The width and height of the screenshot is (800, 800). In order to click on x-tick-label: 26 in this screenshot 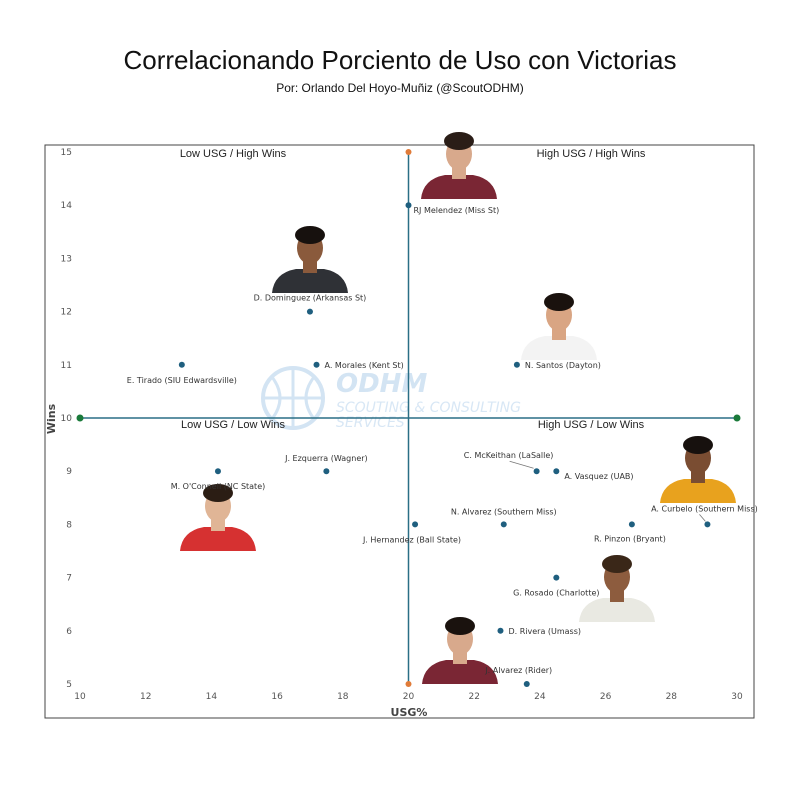, I will do `click(606, 697)`.